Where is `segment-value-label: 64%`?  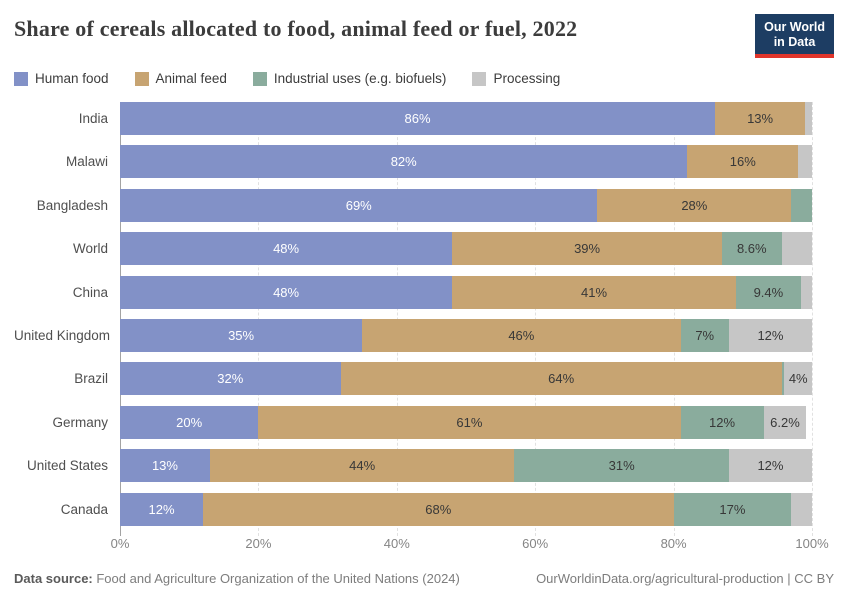
segment-value-label: 64% is located at coordinates (561, 379).